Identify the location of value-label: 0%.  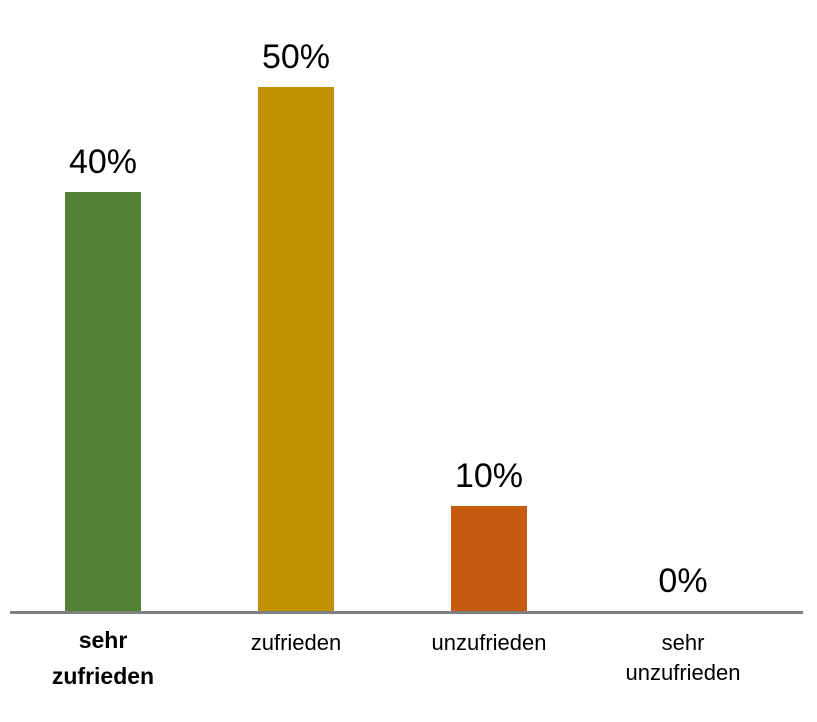
(683, 581).